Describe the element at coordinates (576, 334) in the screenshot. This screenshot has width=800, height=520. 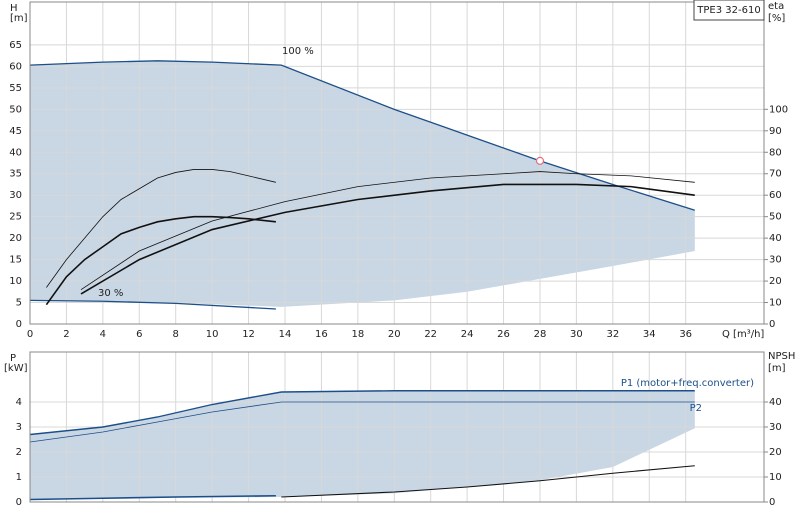
I see `x-tick-label: 30` at that location.